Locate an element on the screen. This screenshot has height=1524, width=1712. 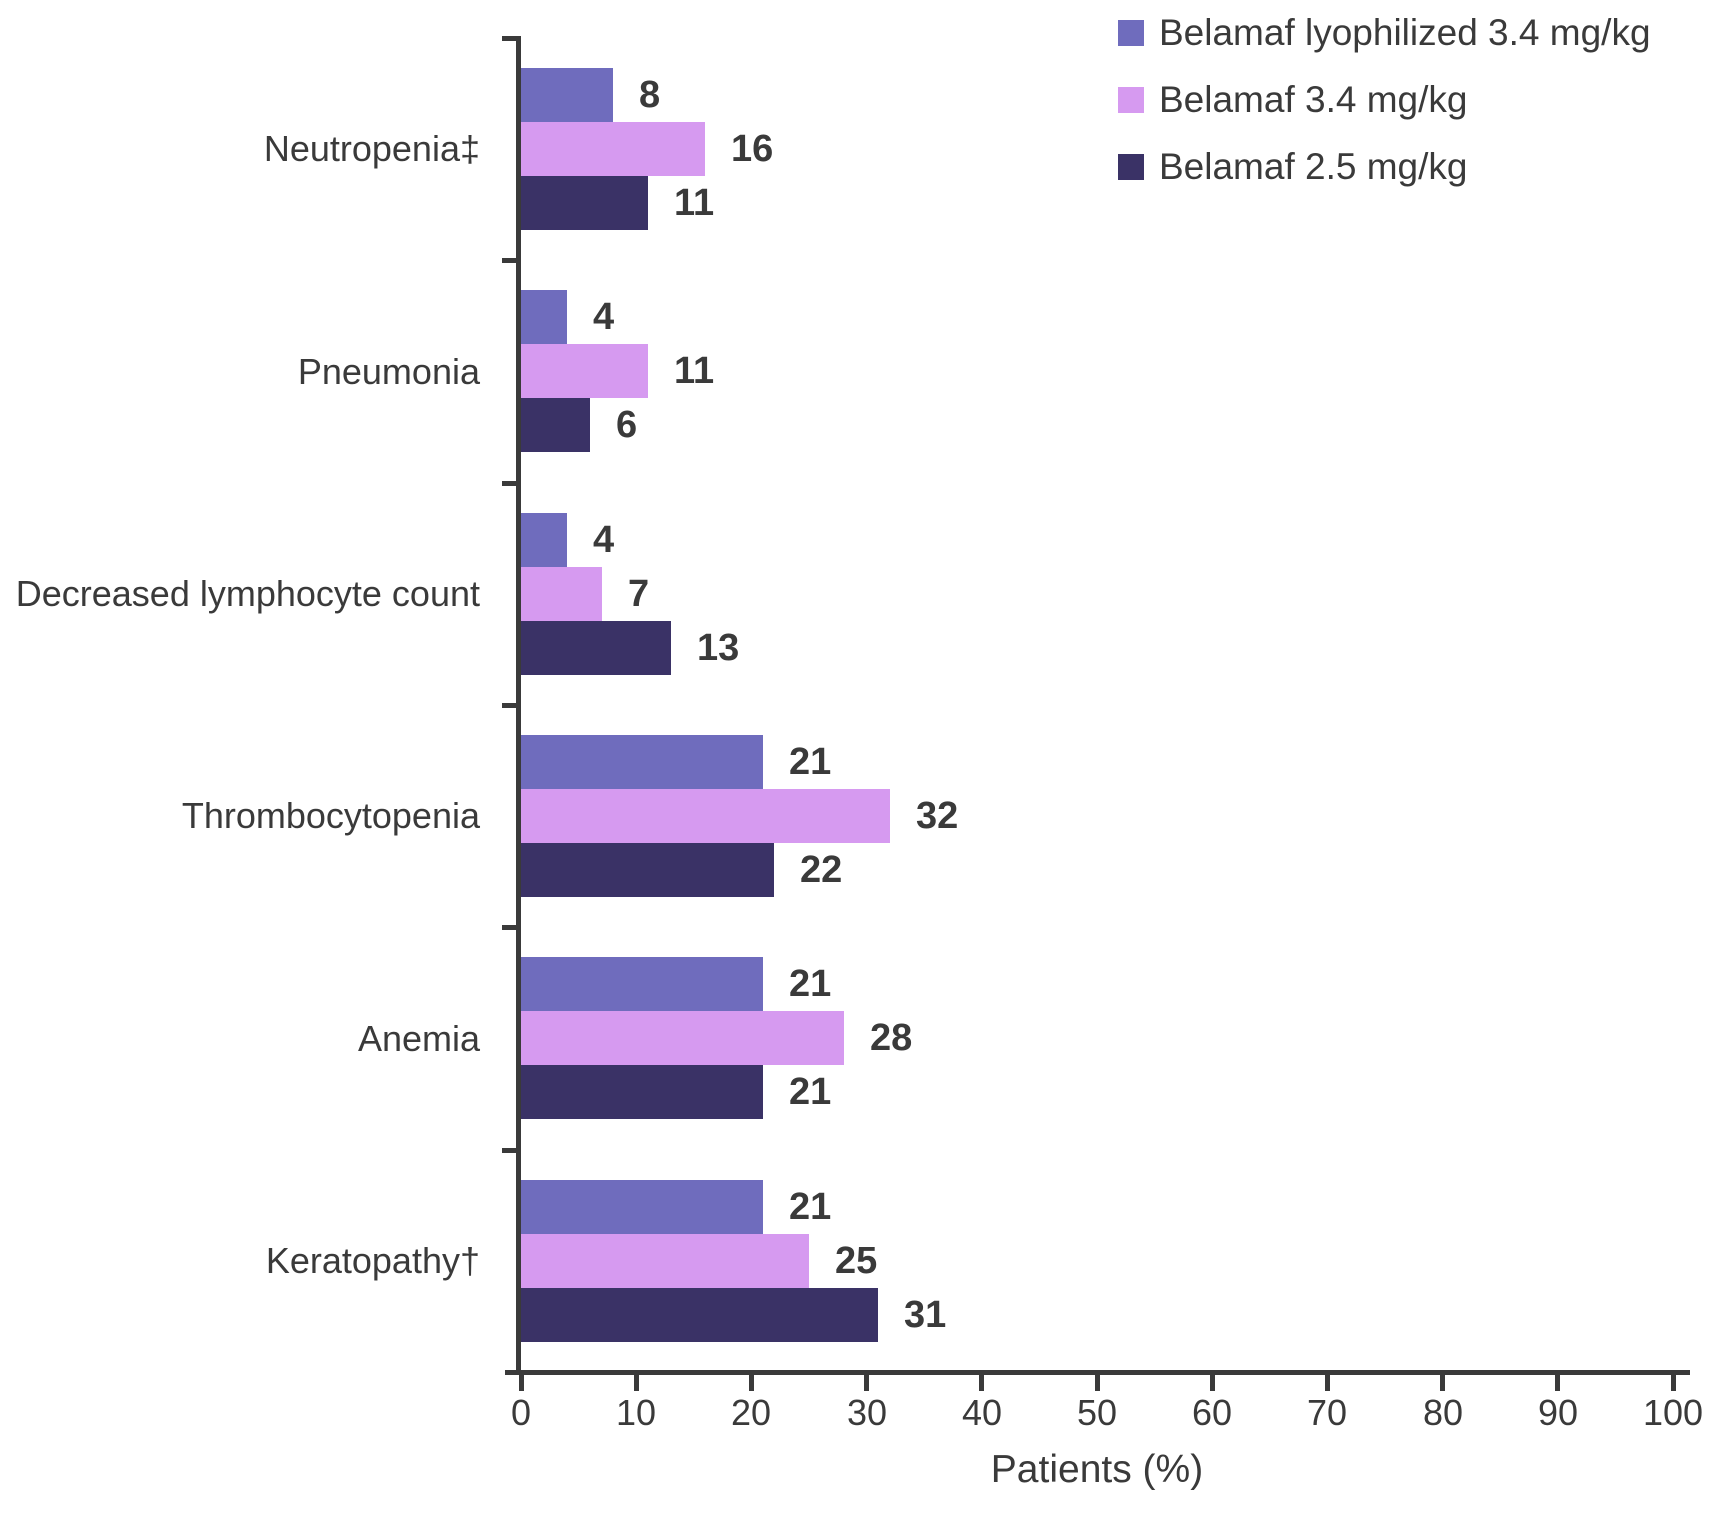
bar-group: 21 28 21 is located at coordinates (1097, 1038).